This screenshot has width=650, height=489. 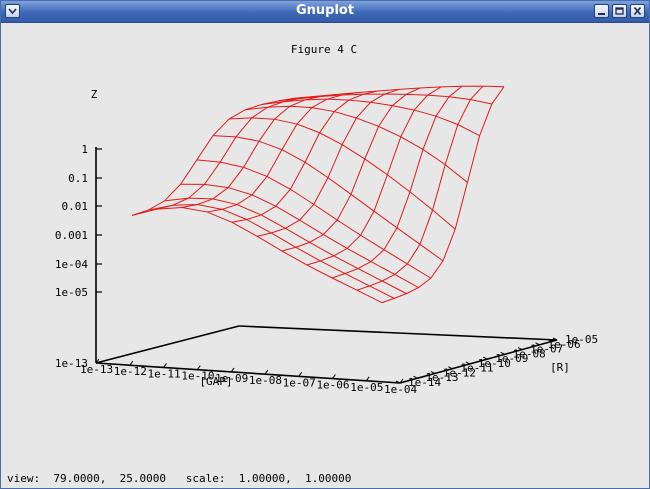 What do you see at coordinates (324, 49) in the screenshot?
I see `chart-title: Figure 4 C` at bounding box center [324, 49].